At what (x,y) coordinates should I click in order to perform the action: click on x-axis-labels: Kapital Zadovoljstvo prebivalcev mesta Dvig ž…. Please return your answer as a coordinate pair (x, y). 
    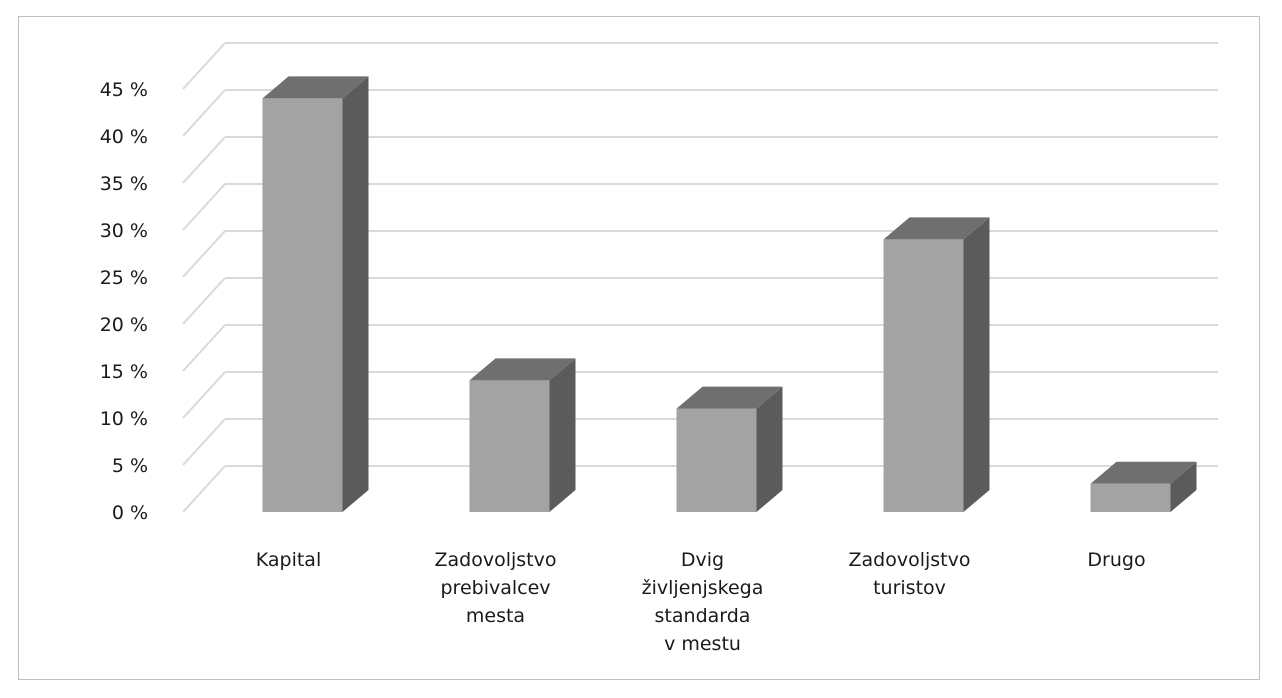
    Looking at the image, I should click on (701, 602).